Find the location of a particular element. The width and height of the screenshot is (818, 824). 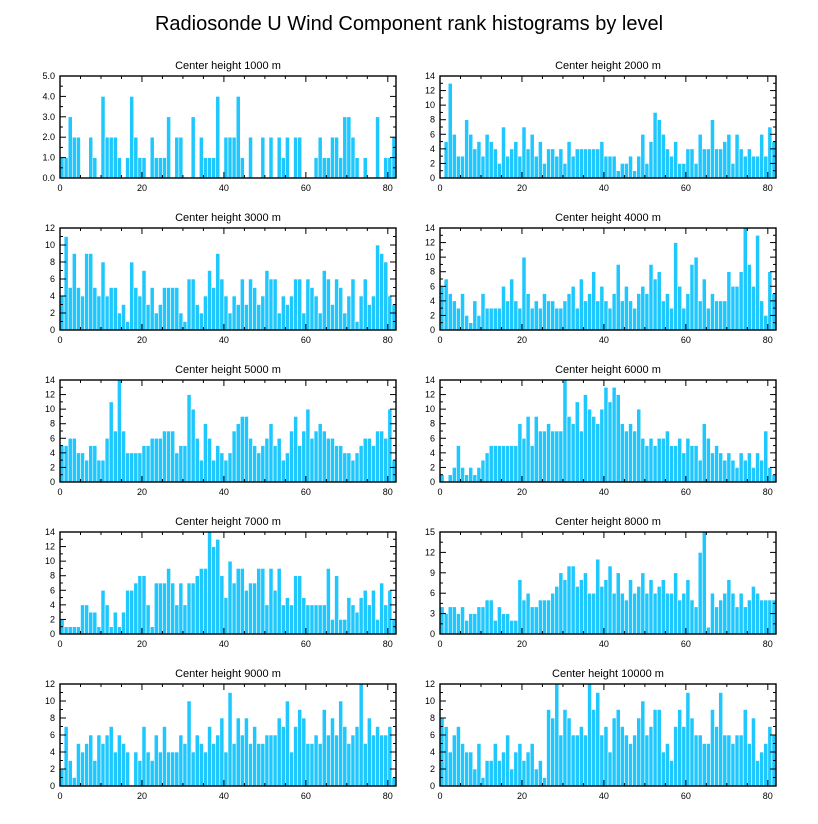

x-tick-label: 40 is located at coordinates (224, 492).